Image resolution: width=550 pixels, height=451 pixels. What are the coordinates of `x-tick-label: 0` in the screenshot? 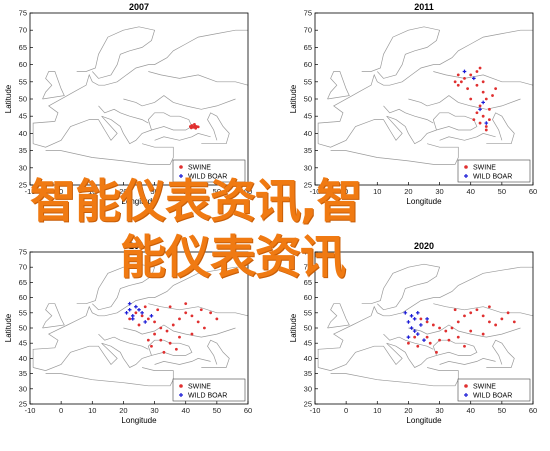 It's located at (346, 191).